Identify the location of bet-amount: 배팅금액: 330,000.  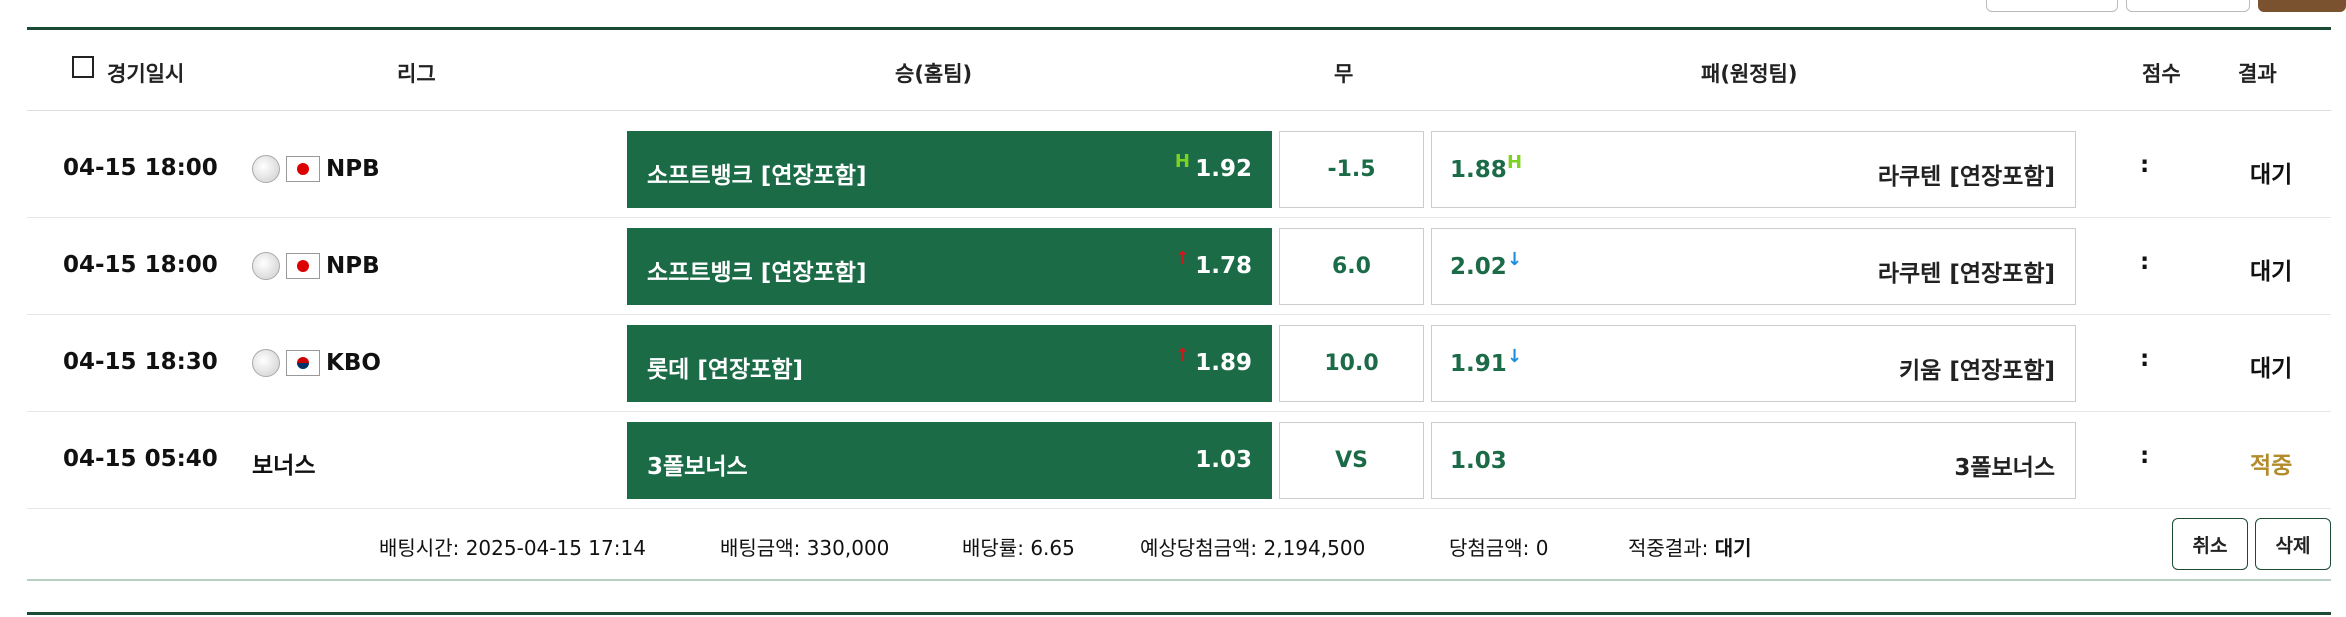
(804, 546).